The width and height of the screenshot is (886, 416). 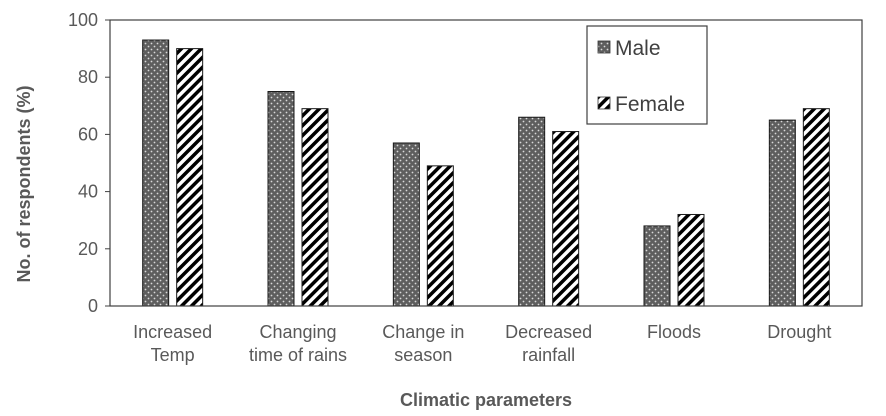 I want to click on y-tick-label: 20, so click(x=88, y=249).